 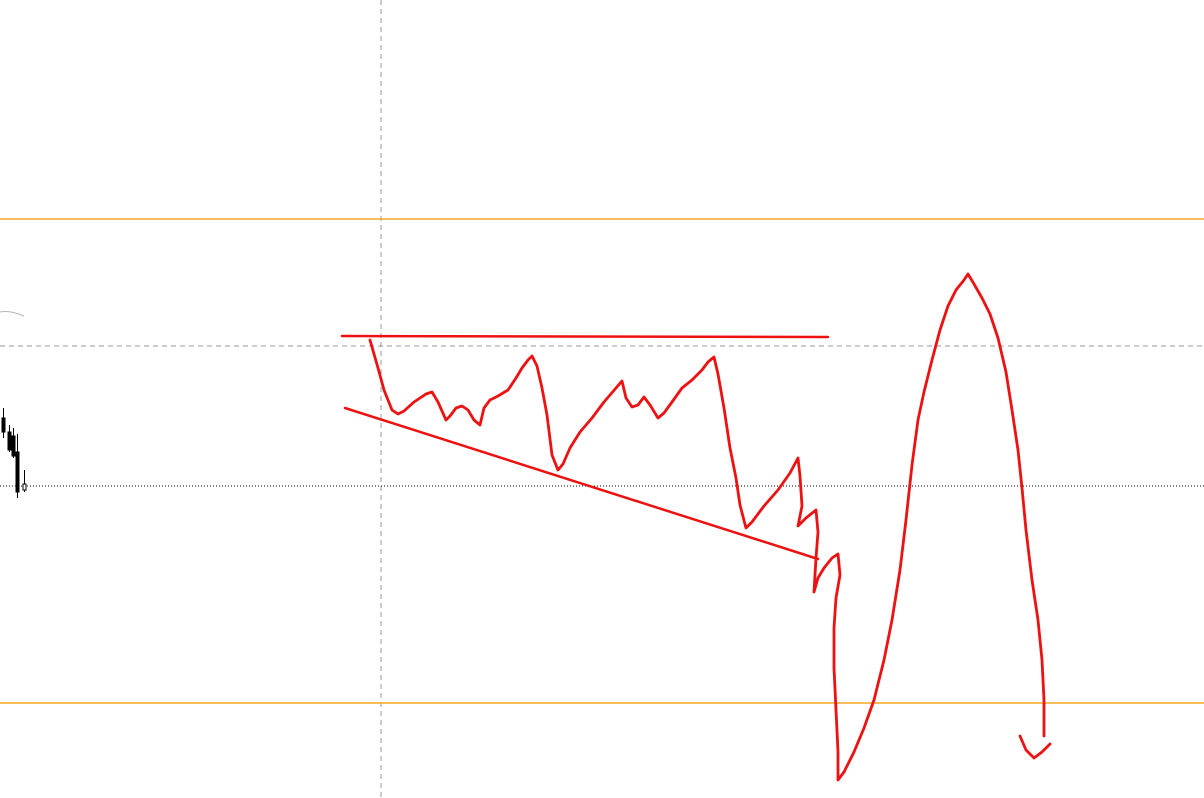 What do you see at coordinates (581, 483) in the screenshot?
I see `triangle-bottom-line` at bounding box center [581, 483].